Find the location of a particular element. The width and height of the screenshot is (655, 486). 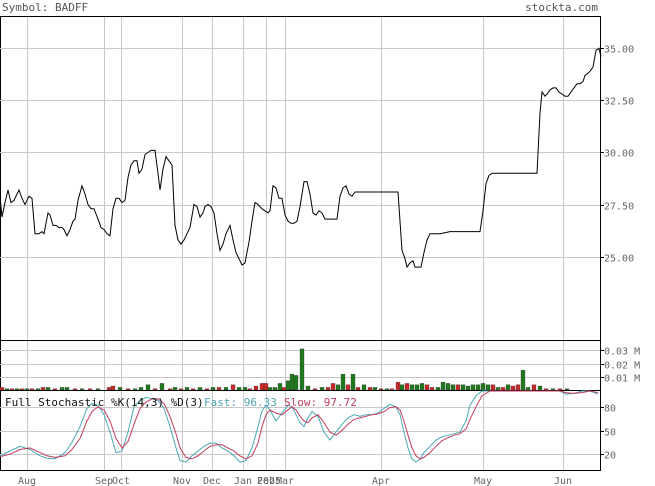

x-label-sep: Sep is located at coordinates (104, 481).